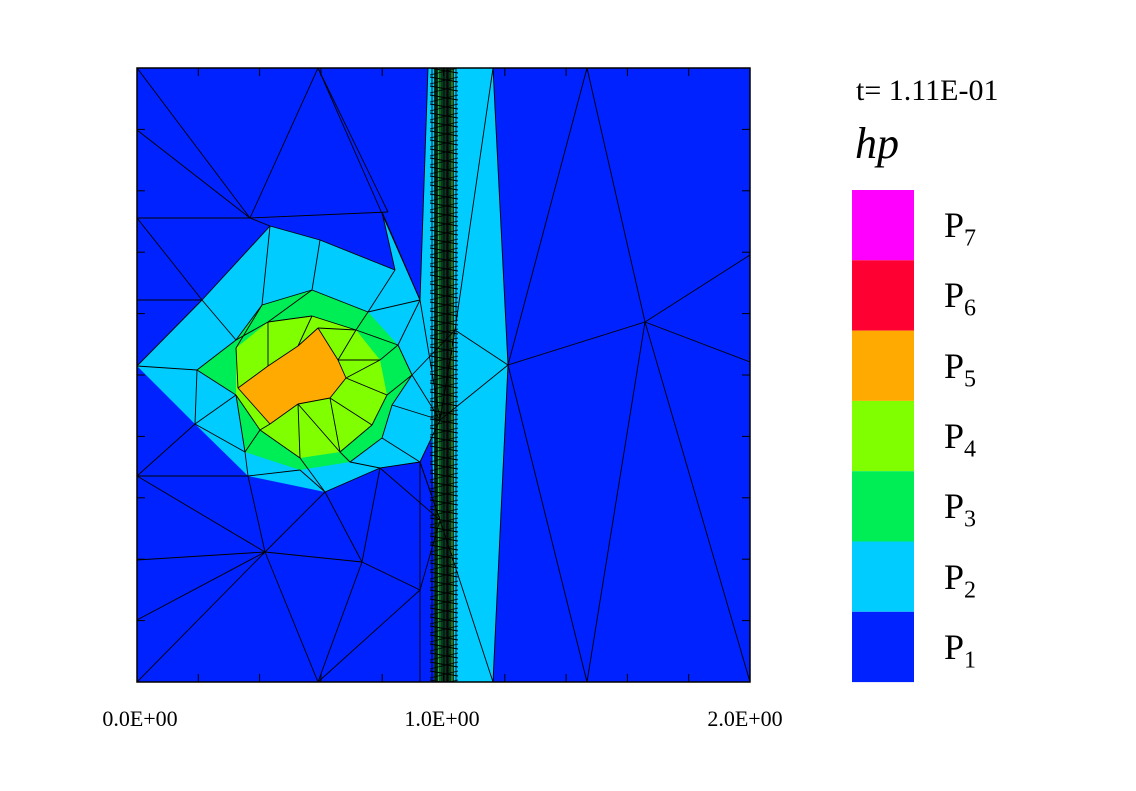  I want to click on legend-swatch-p2, so click(883, 576).